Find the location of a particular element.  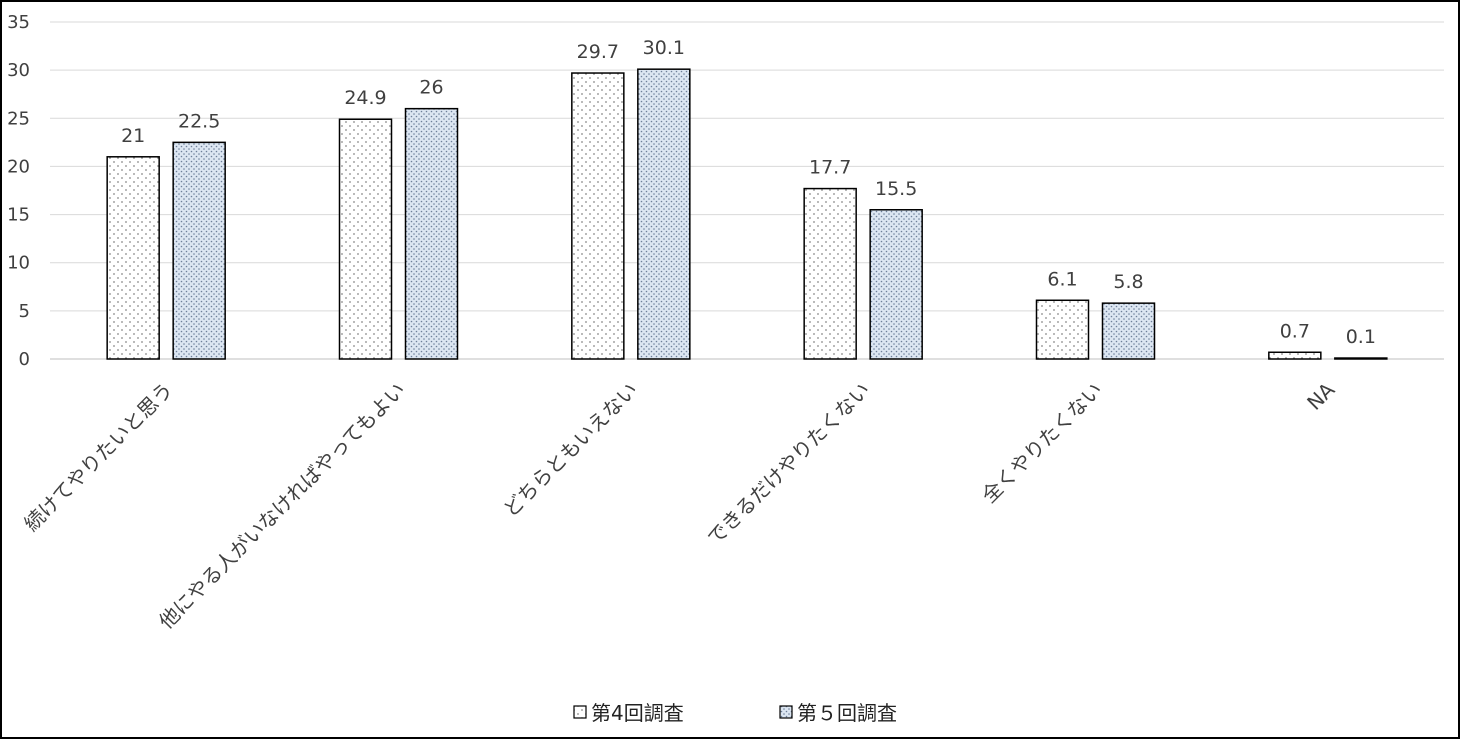

category-label: できるだけやりたくない is located at coordinates (788, 464).